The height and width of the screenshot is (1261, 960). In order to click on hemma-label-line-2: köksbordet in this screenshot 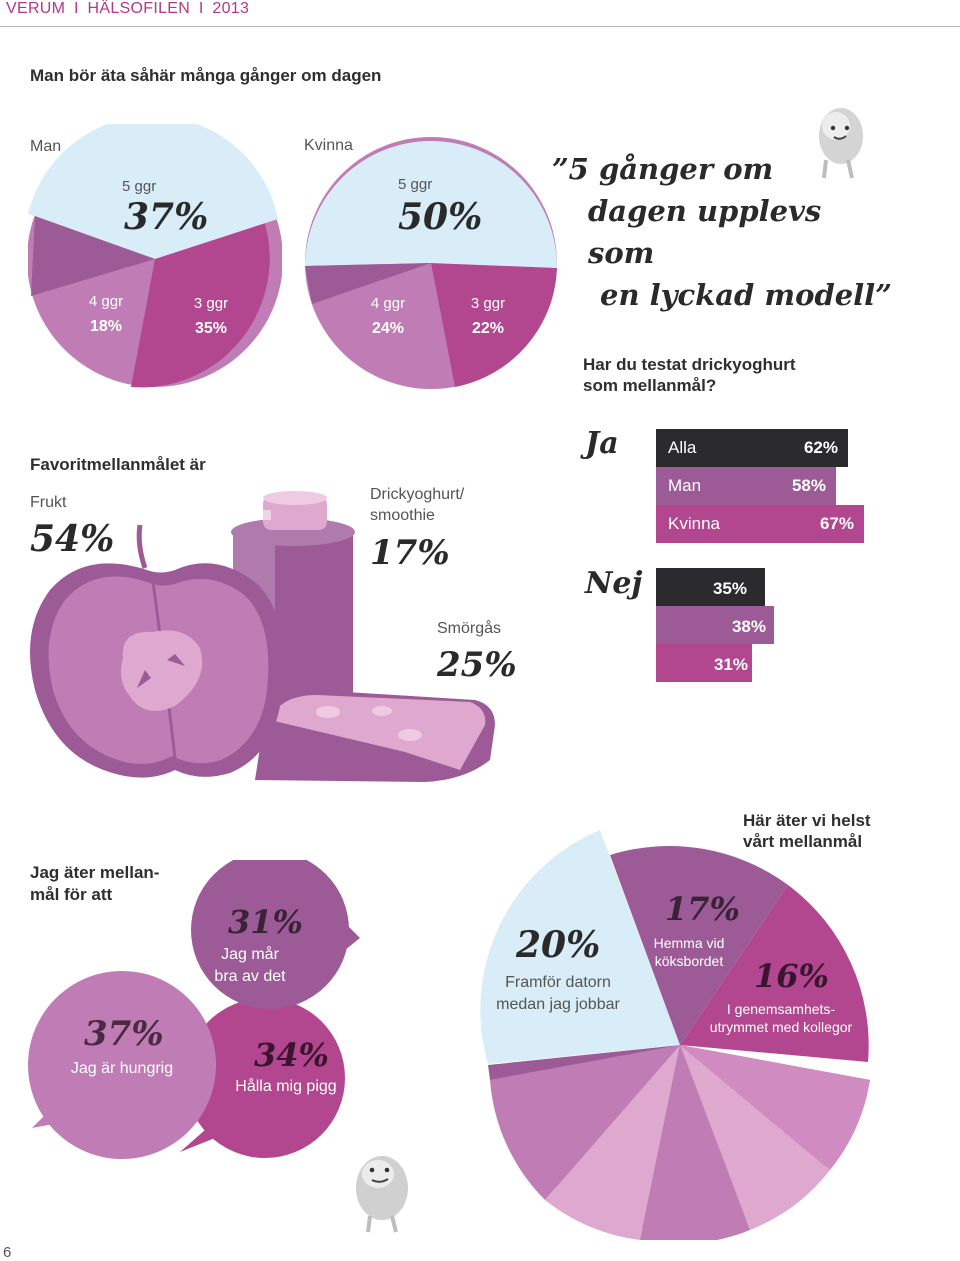, I will do `click(689, 961)`.